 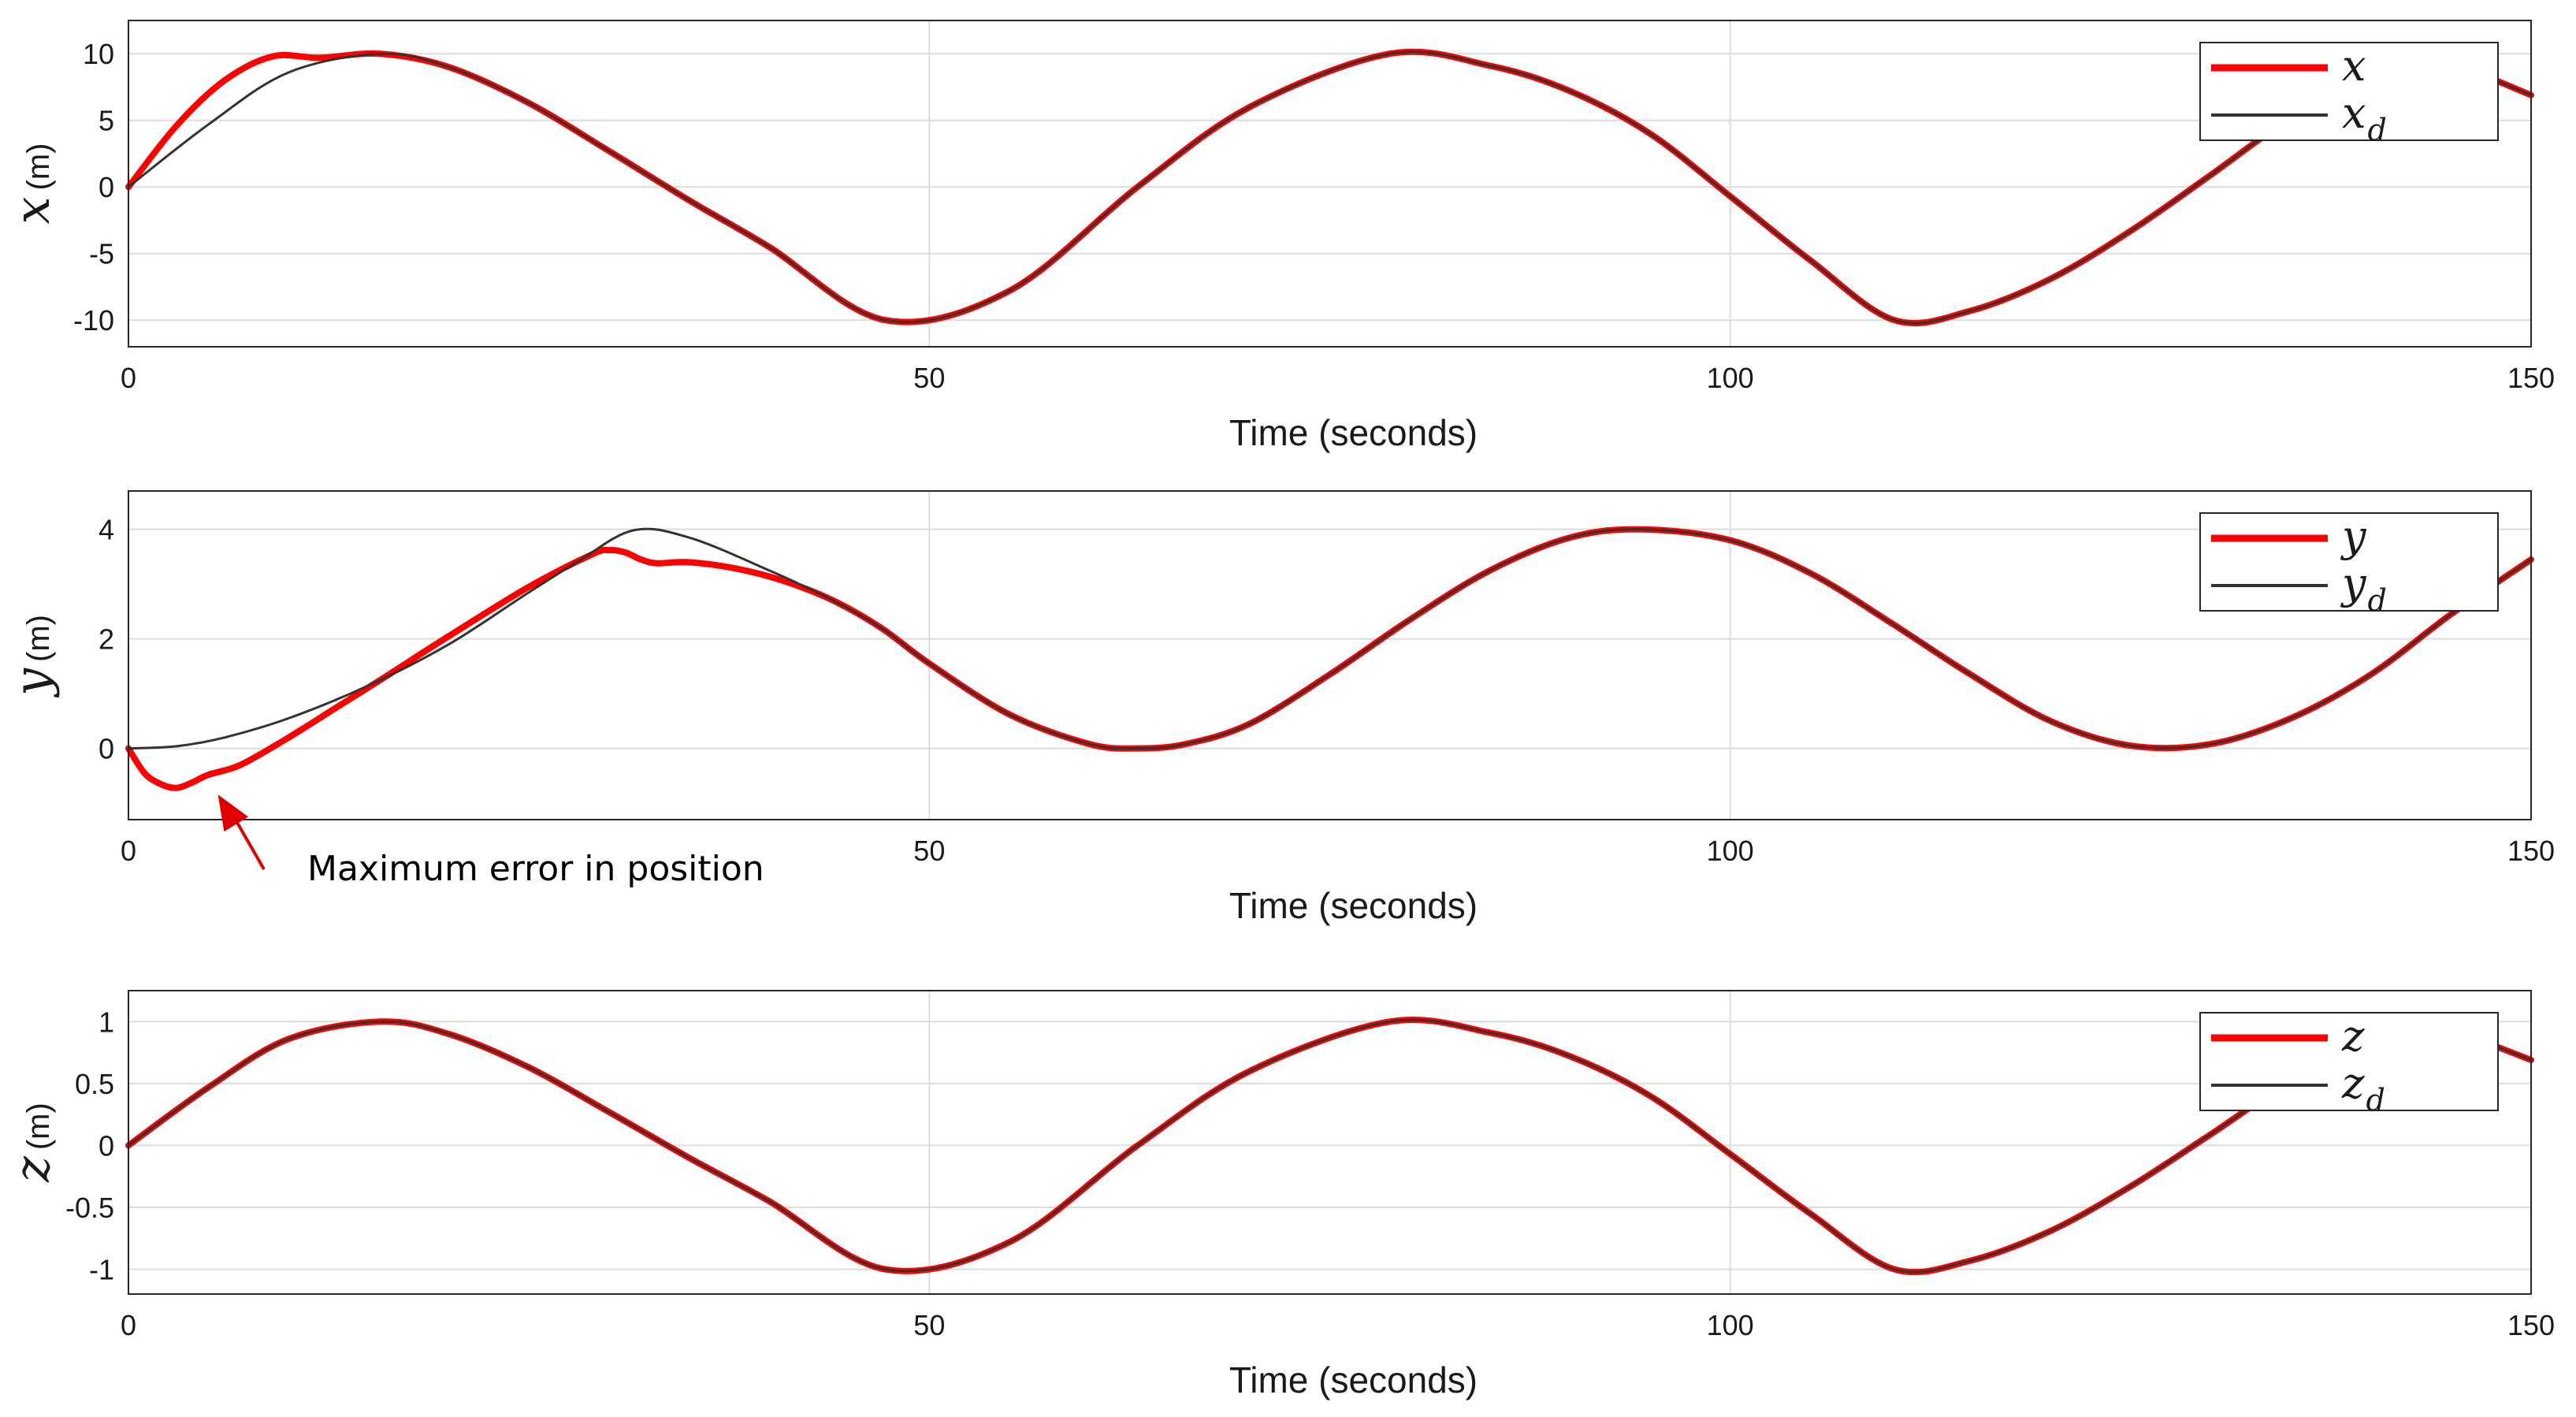 I want to click on y-tick-label: 4, so click(x=106, y=530).